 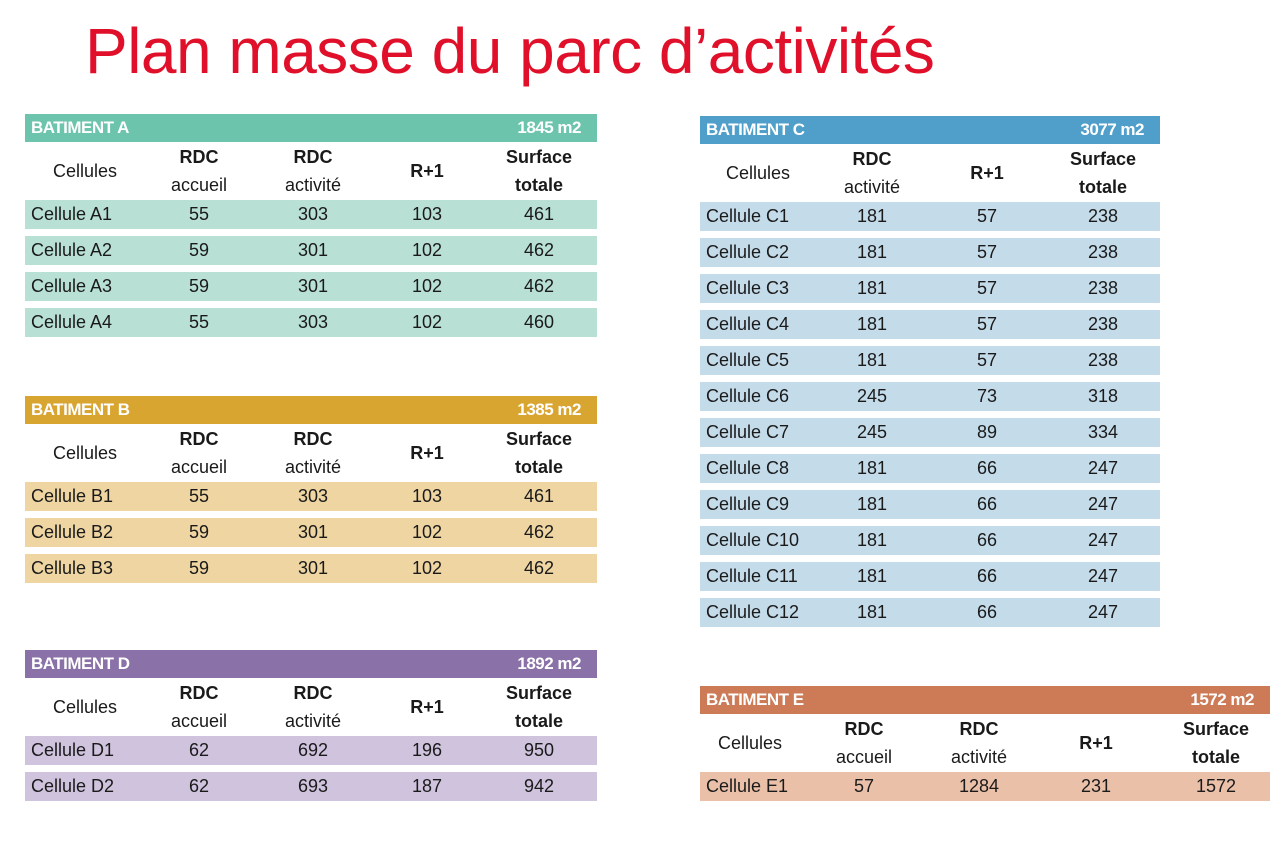 I want to click on table-row: Cellule A2 59 301 102 462, so click(x=311, y=250).